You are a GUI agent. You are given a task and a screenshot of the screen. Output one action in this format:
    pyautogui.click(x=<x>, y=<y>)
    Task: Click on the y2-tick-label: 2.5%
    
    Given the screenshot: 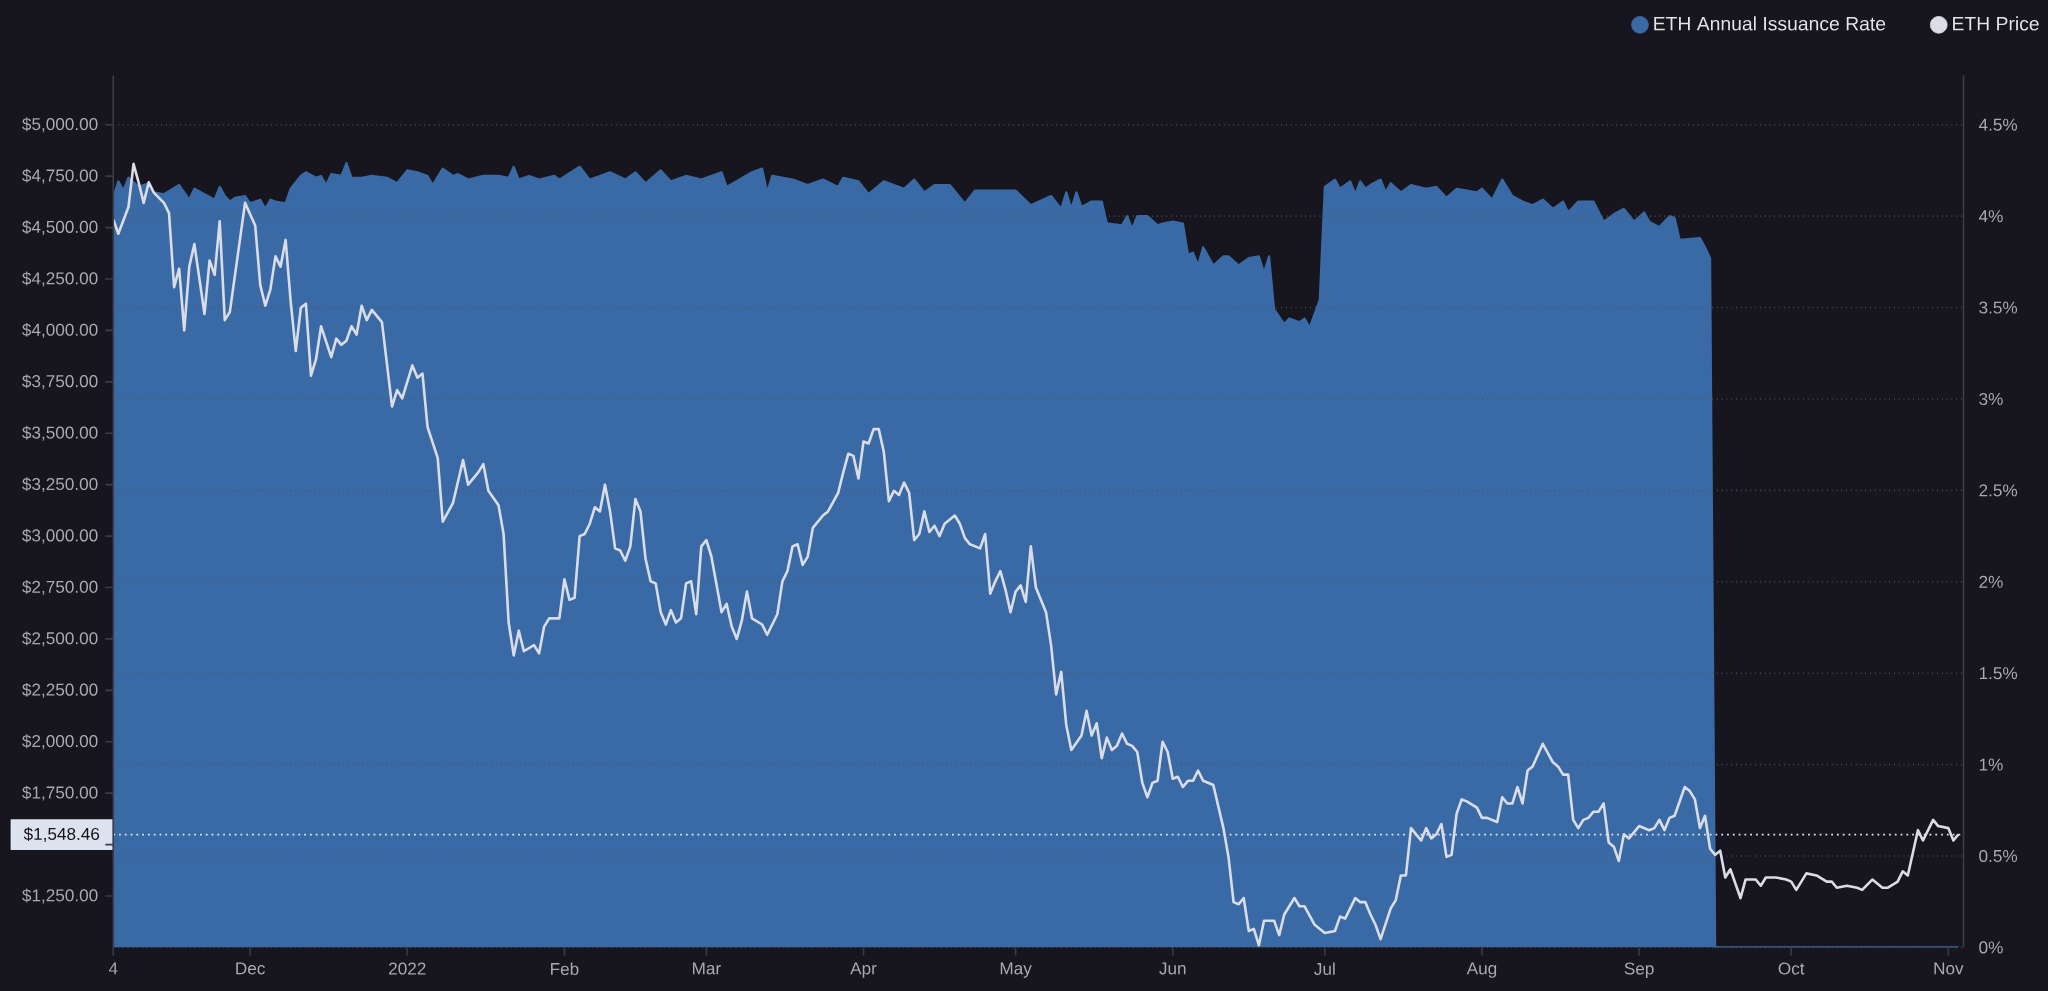 What is the action you would take?
    pyautogui.click(x=1998, y=490)
    